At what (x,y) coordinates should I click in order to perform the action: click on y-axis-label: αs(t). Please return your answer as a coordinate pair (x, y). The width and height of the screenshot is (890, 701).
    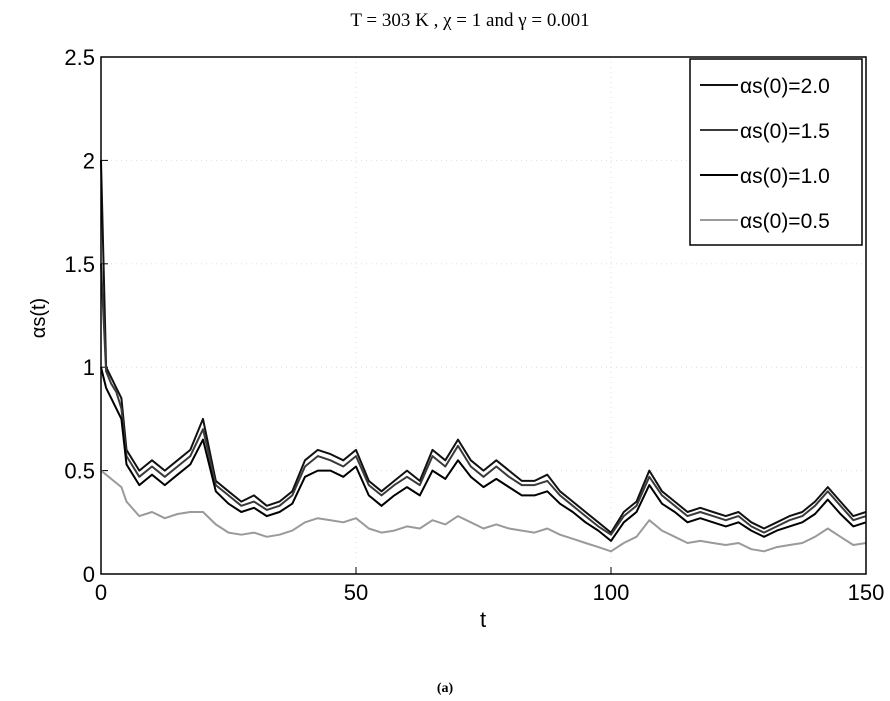
    Looking at the image, I should click on (39, 318).